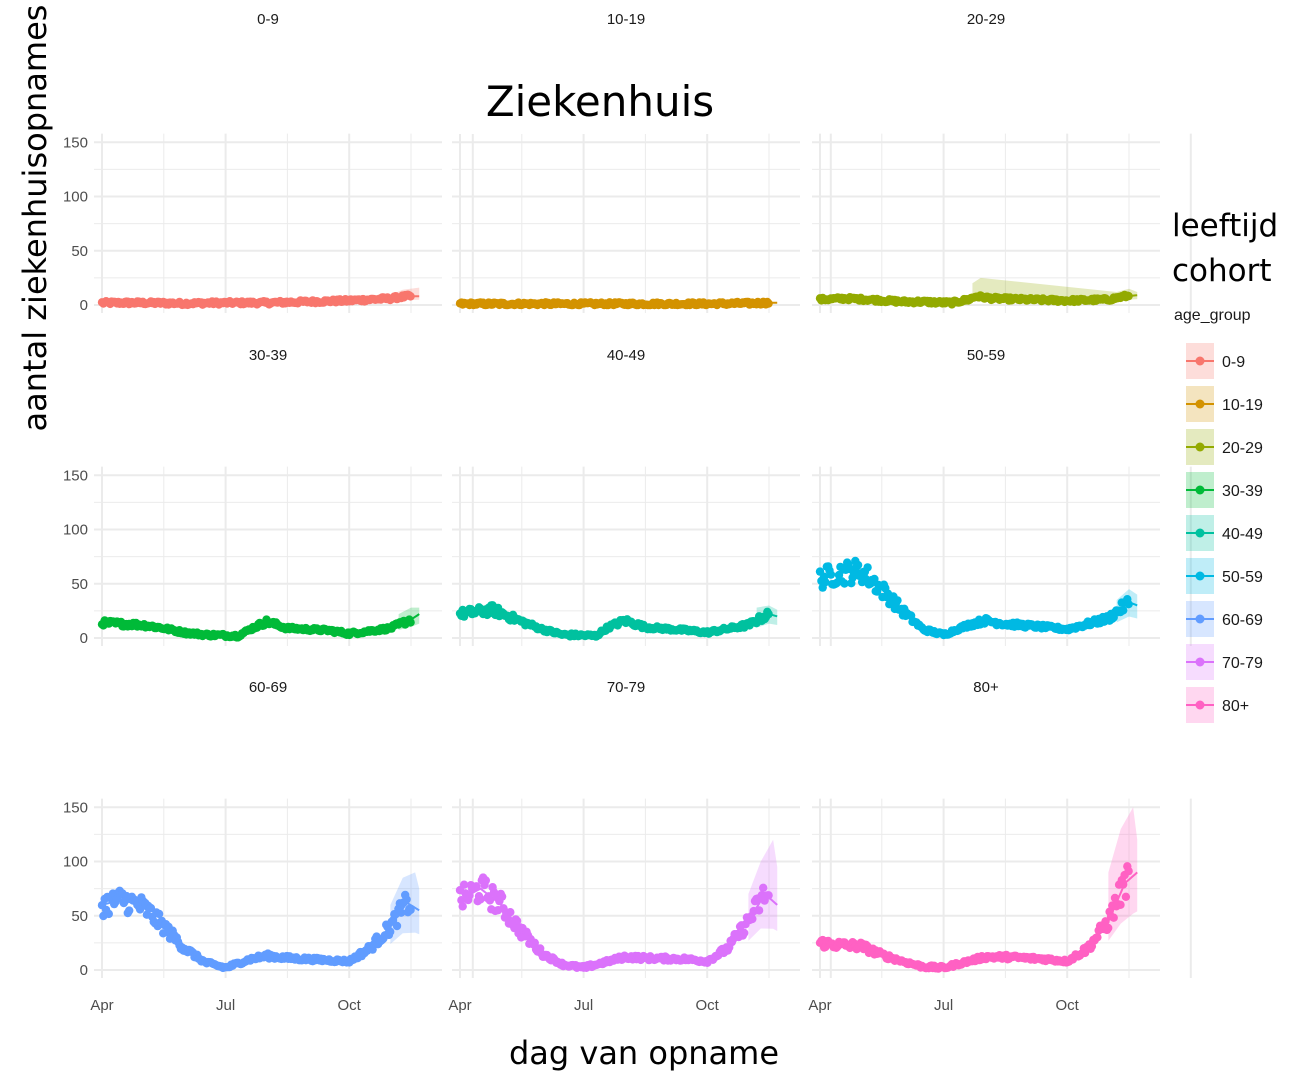  Describe the element at coordinates (1224, 404) in the screenshot. I see `legend-item-10-19: 10-19` at that location.